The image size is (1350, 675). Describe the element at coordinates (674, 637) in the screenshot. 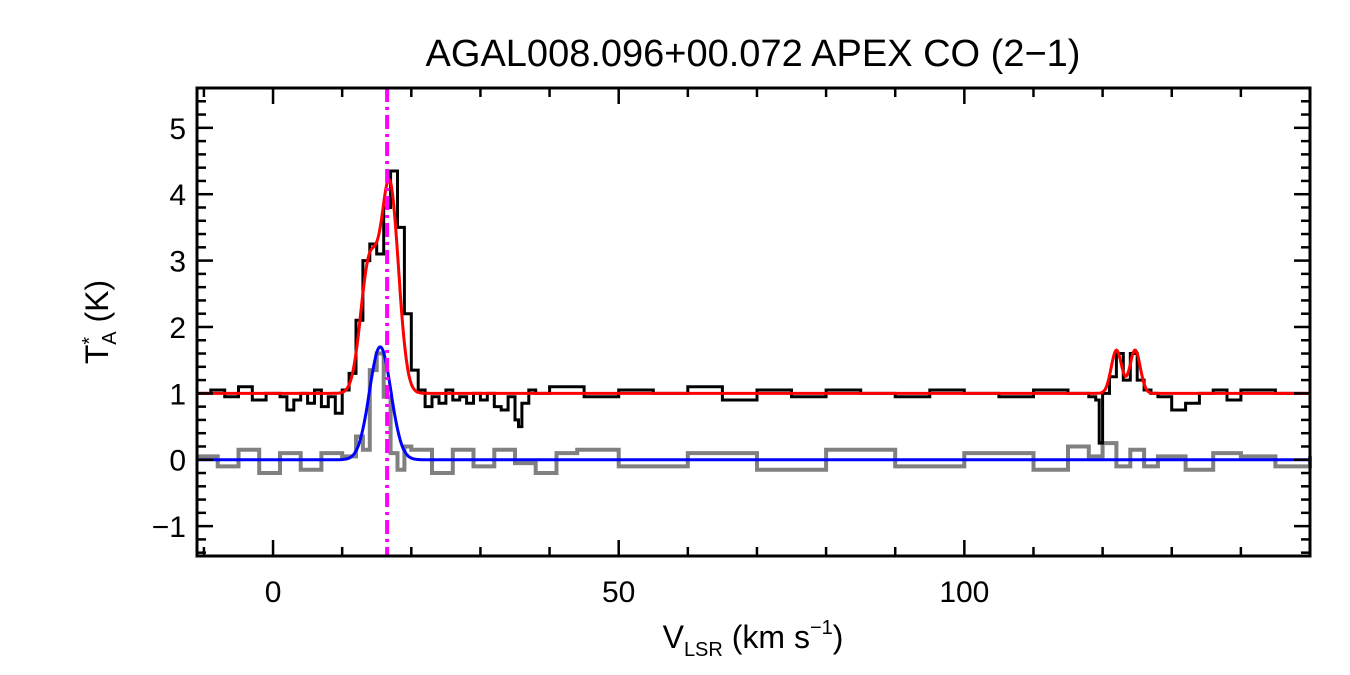

I see `x-axis-label-main: V` at that location.